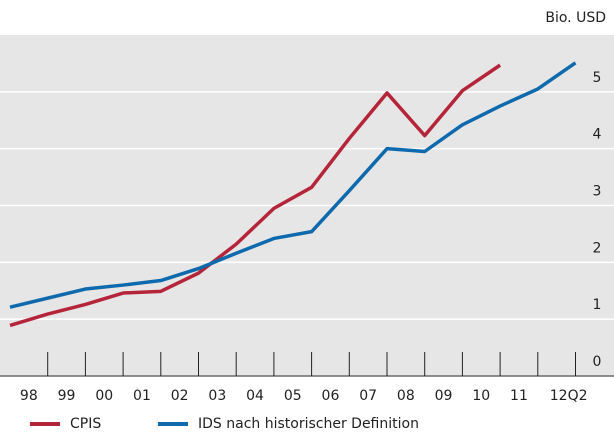 The image size is (614, 441). Describe the element at coordinates (180, 396) in the screenshot. I see `x-tick-label: 02` at that location.